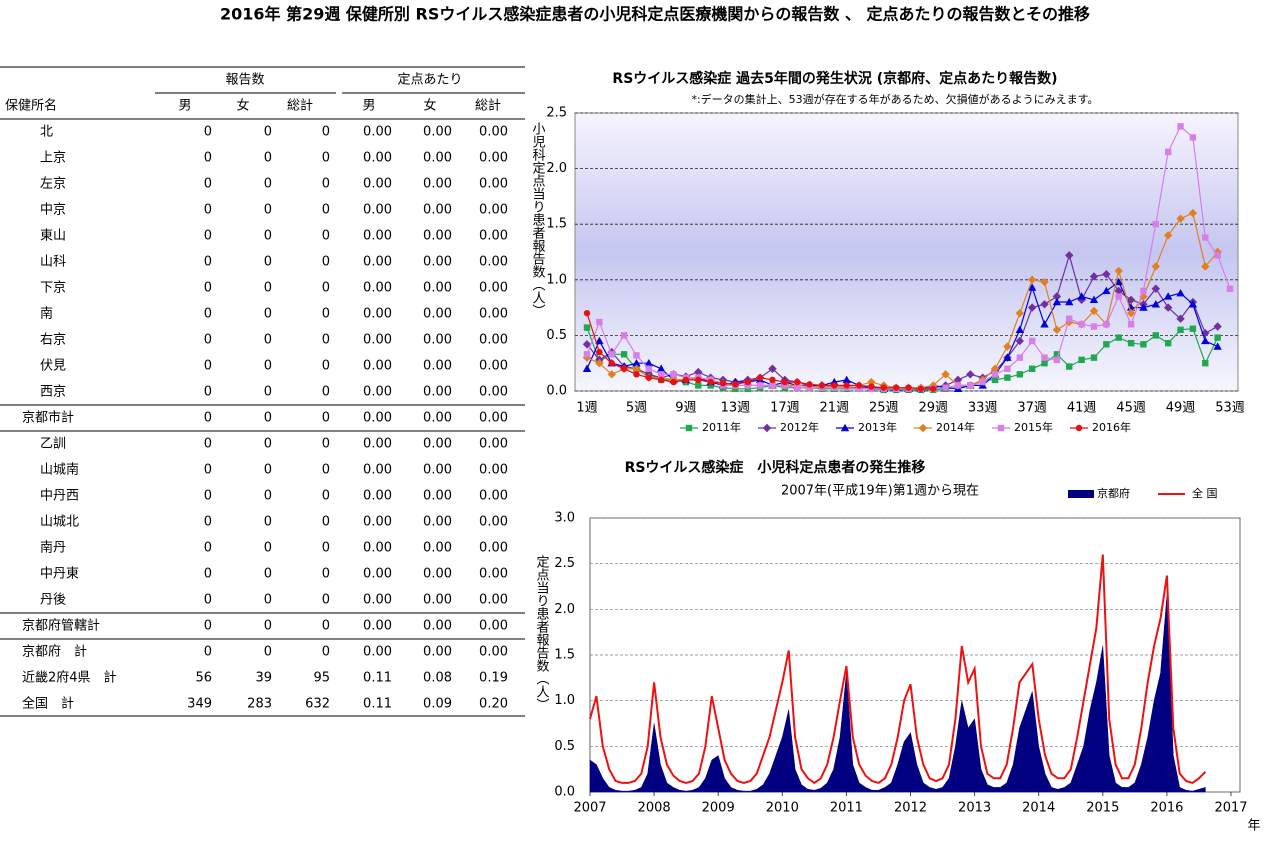 The image size is (1269, 847). Describe the element at coordinates (317, 704) in the screenshot. I see `cell: 632` at that location.